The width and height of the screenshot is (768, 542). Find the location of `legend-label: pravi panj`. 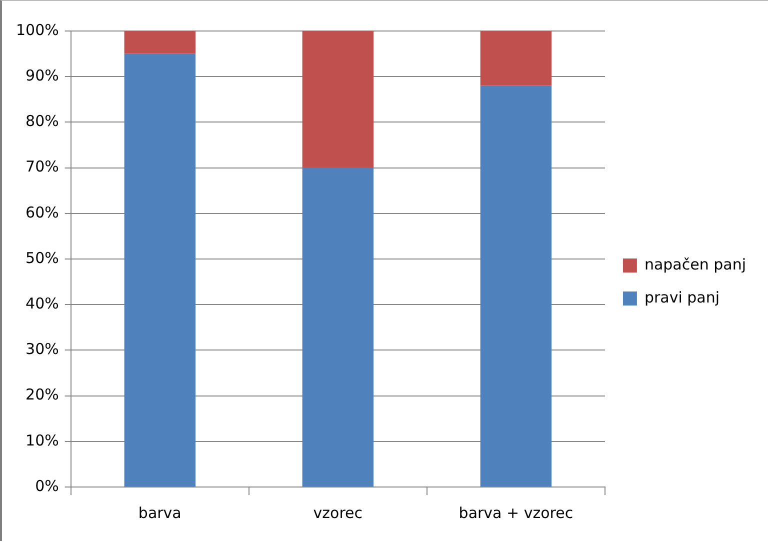

legend-label: pravi panj is located at coordinates (682, 297).